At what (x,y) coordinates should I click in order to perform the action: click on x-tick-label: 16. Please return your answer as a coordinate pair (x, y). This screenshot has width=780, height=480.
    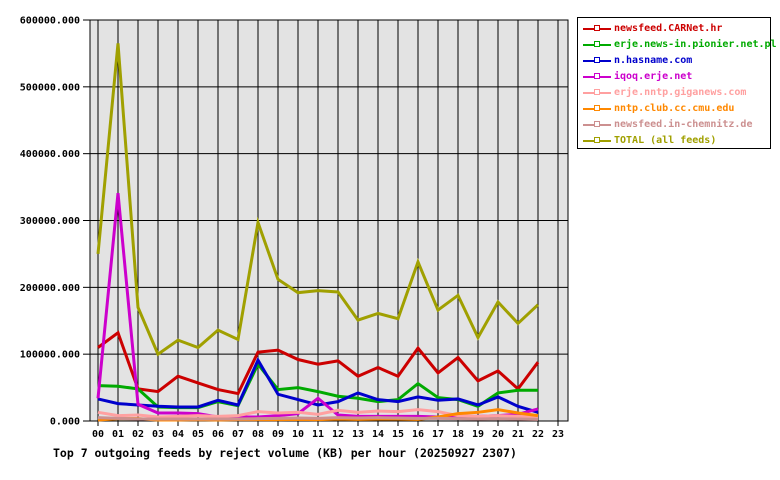
    Looking at the image, I should click on (418, 434).